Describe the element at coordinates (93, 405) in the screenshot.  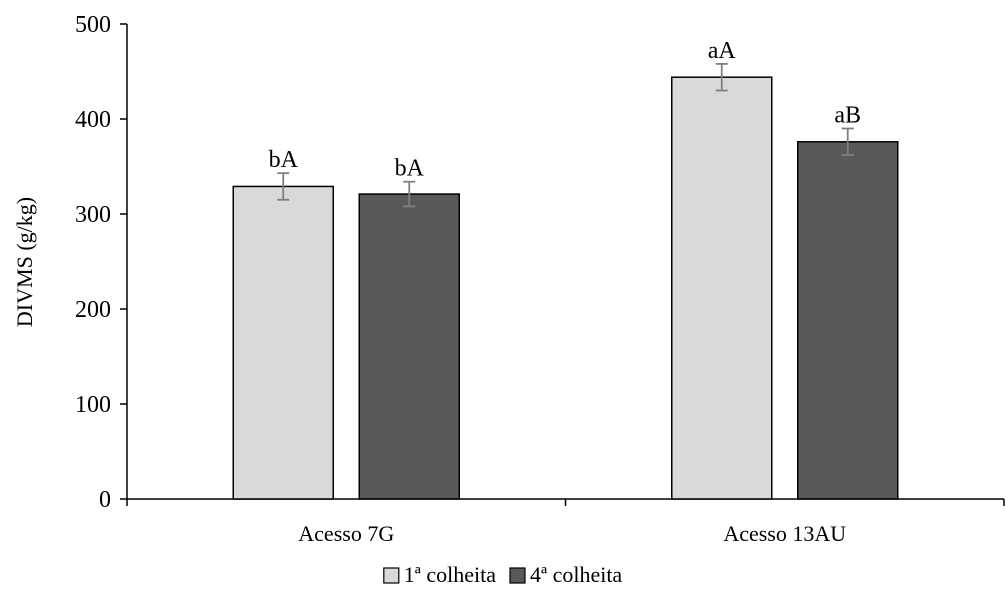
I see `y-tick-label: 100` at that location.